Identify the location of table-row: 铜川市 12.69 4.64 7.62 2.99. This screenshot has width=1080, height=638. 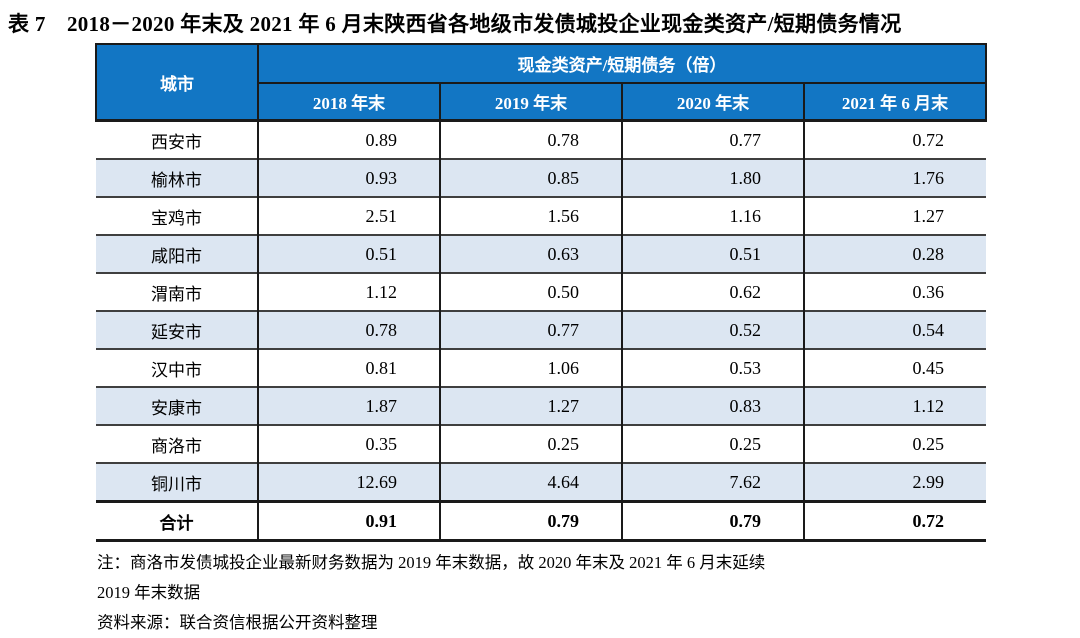
(541, 482).